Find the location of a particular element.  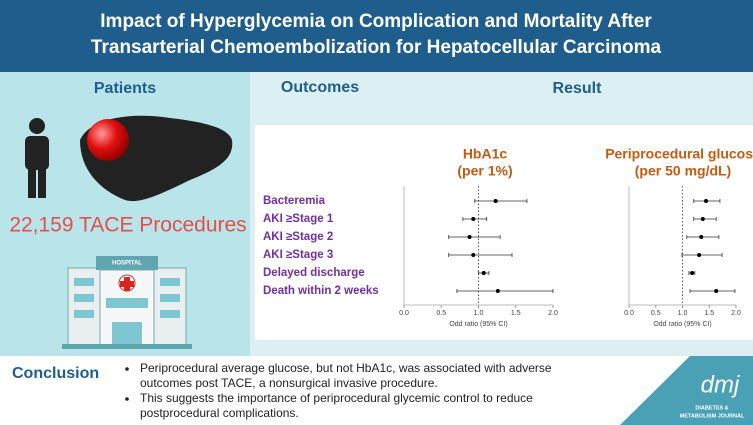

logo-text: DIABETES & is located at coordinates (711, 408).